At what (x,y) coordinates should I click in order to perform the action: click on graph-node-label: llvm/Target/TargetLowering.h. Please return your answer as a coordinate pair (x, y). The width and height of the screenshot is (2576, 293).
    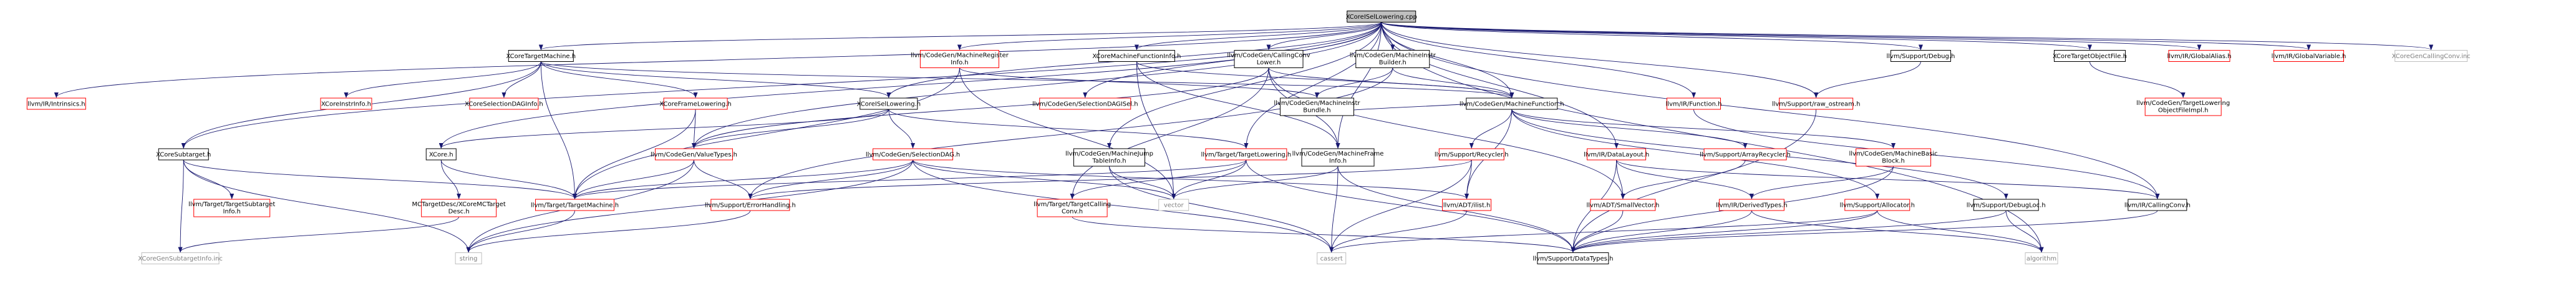
    Looking at the image, I should click on (1246, 155).